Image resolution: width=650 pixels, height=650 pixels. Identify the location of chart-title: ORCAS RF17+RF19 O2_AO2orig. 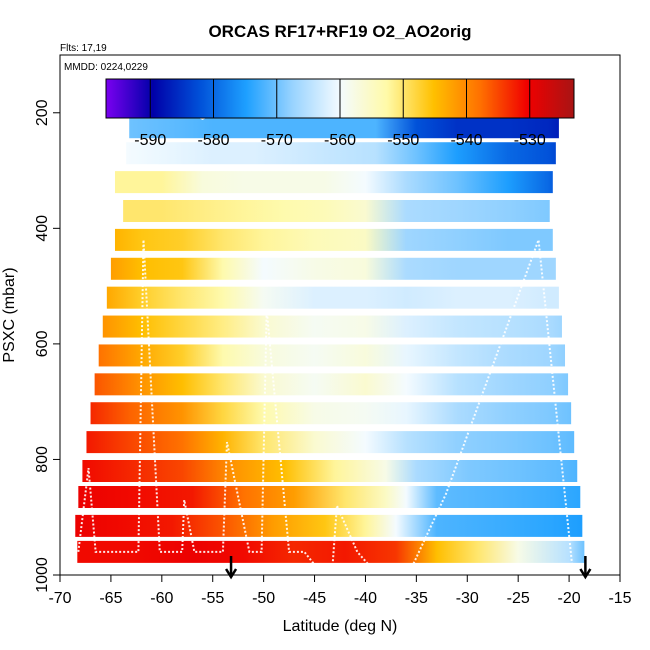
(339, 31).